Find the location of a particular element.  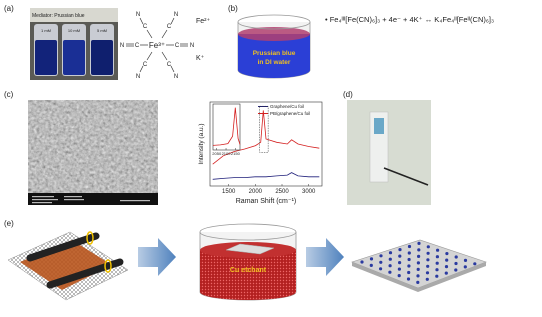

panel-label: (a) is located at coordinates (9, 8).